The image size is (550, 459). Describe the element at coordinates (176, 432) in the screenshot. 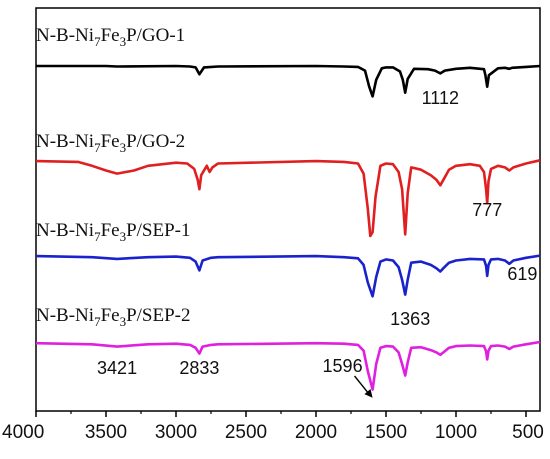

I see `x-tick-label-3000: 3000` at that location.